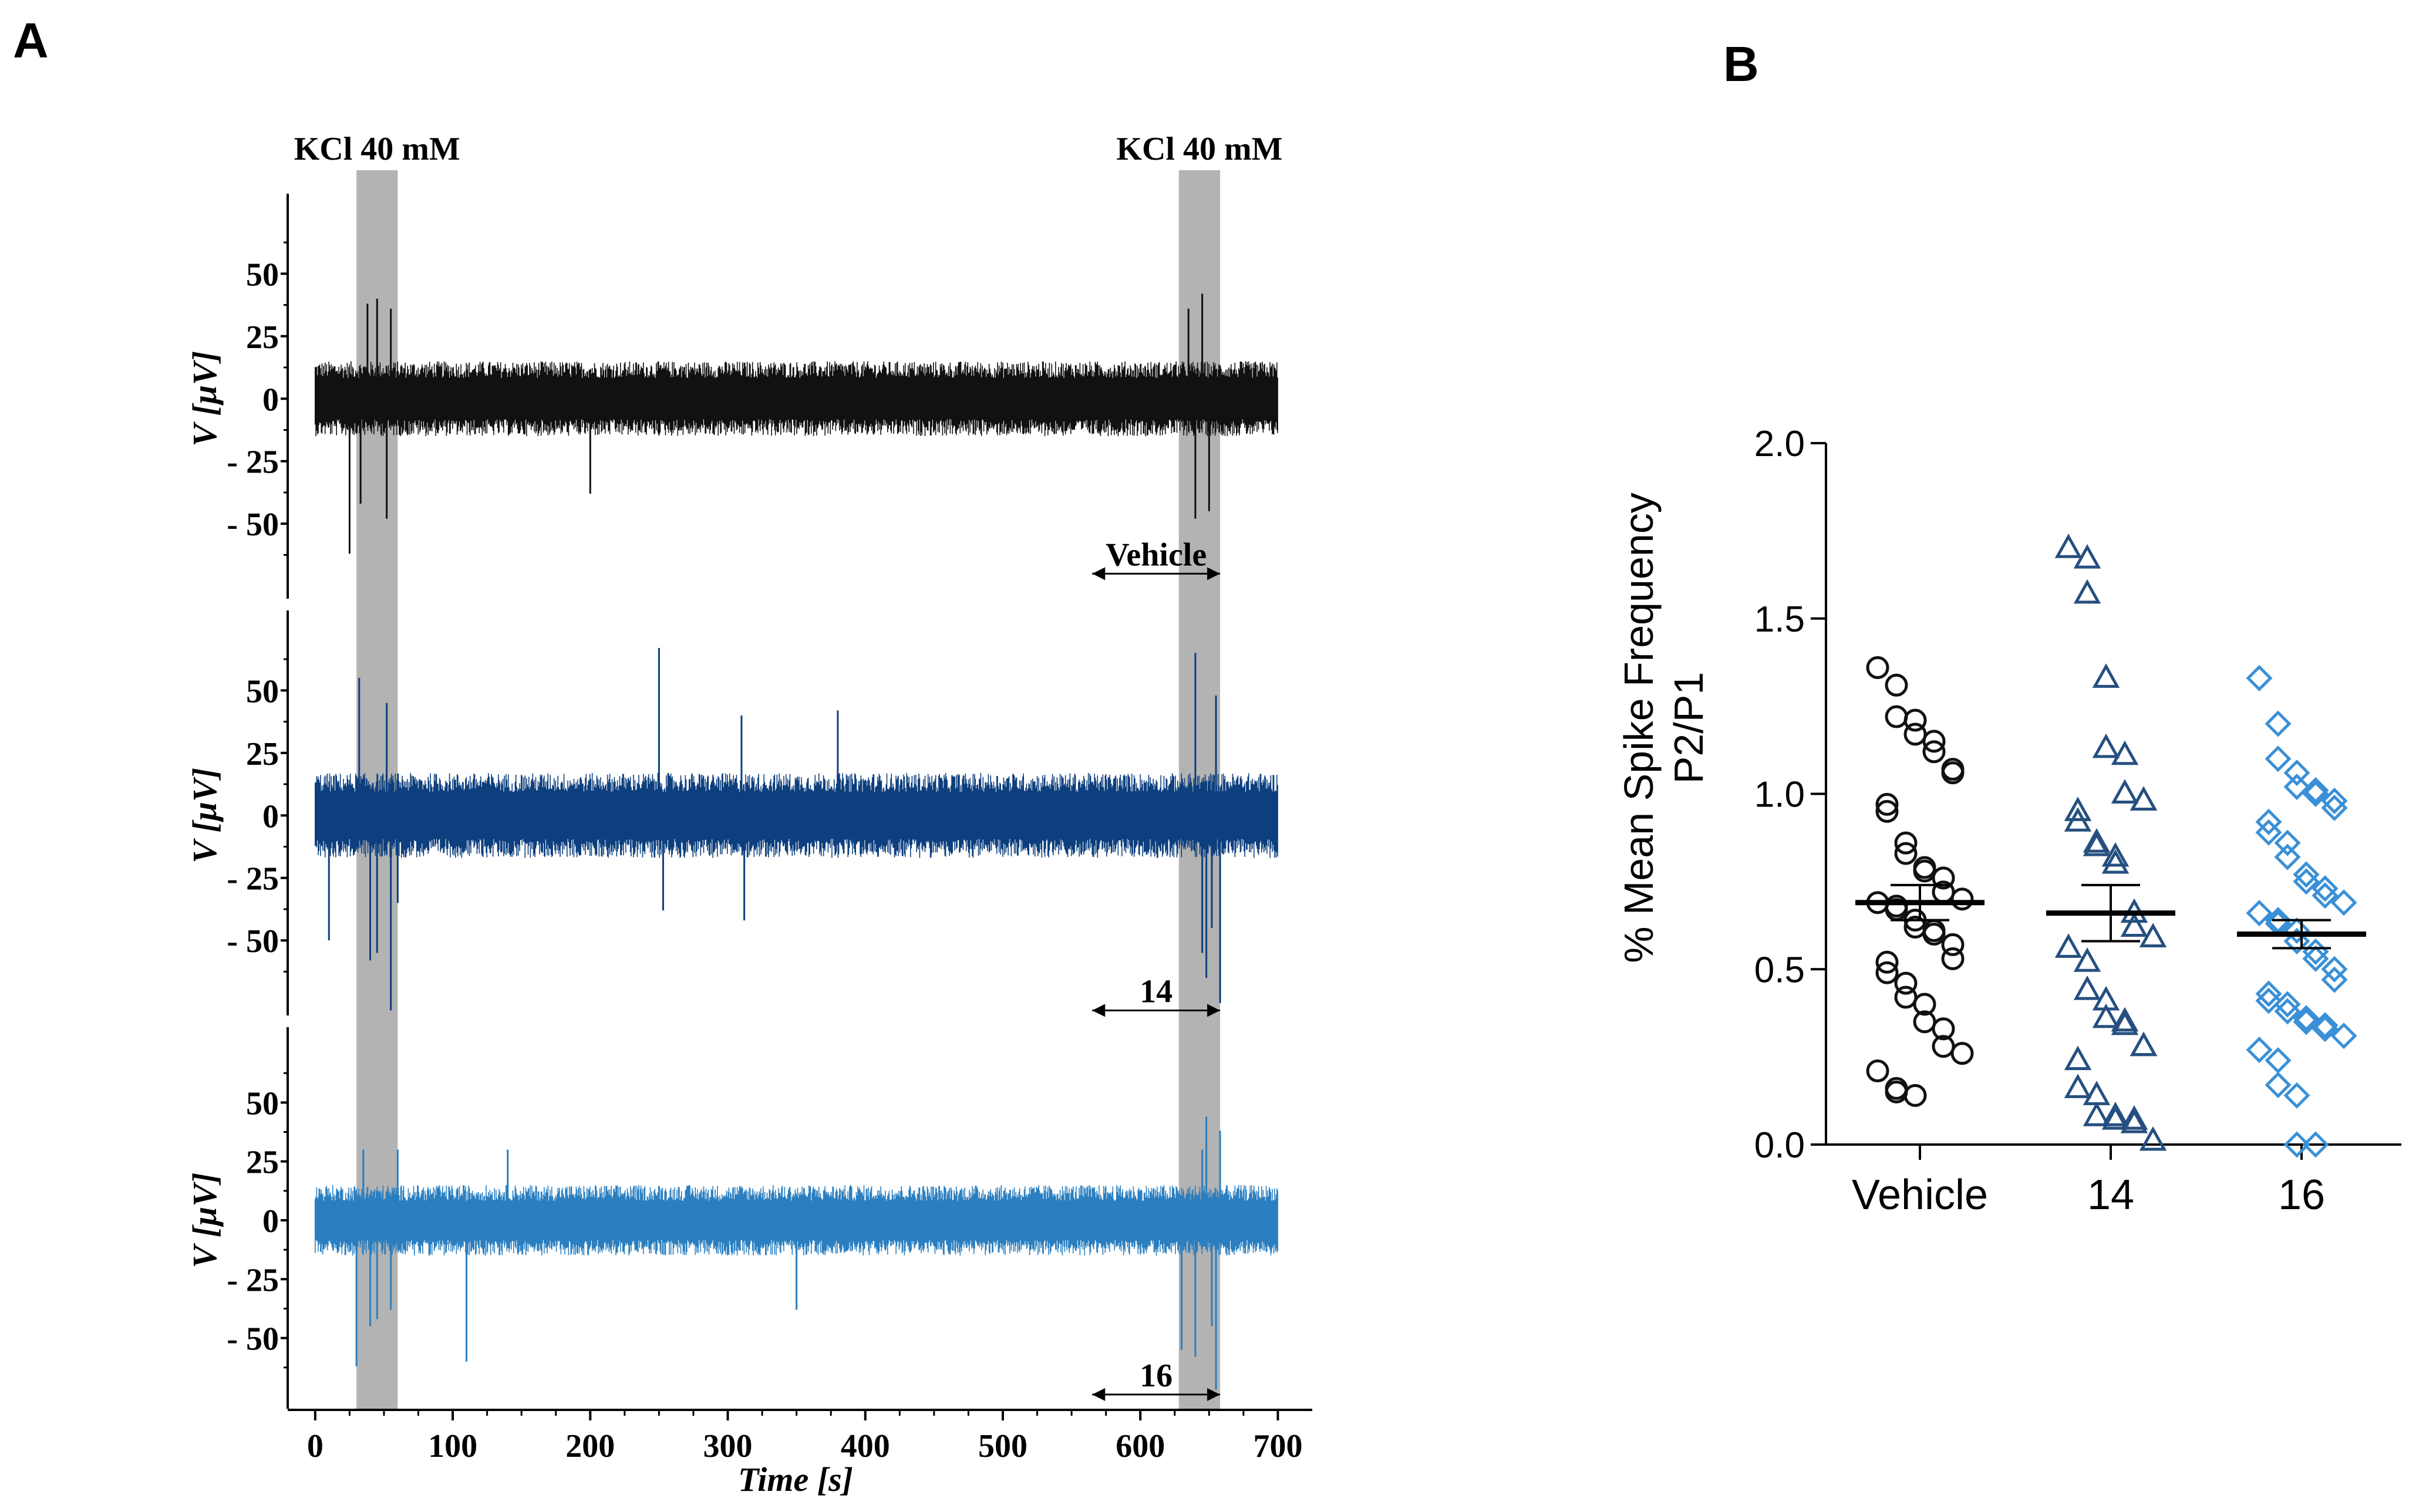 This screenshot has height=1512, width=2409. What do you see at coordinates (1140, 1446) in the screenshot?
I see `time-tick-label-600: 600` at bounding box center [1140, 1446].